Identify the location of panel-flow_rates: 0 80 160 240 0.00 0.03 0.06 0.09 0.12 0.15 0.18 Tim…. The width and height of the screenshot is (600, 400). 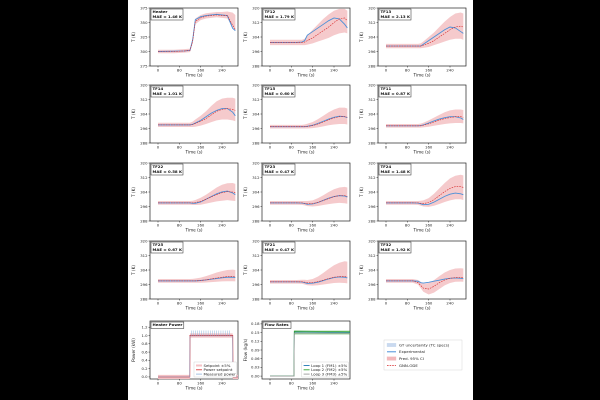
(297, 355).